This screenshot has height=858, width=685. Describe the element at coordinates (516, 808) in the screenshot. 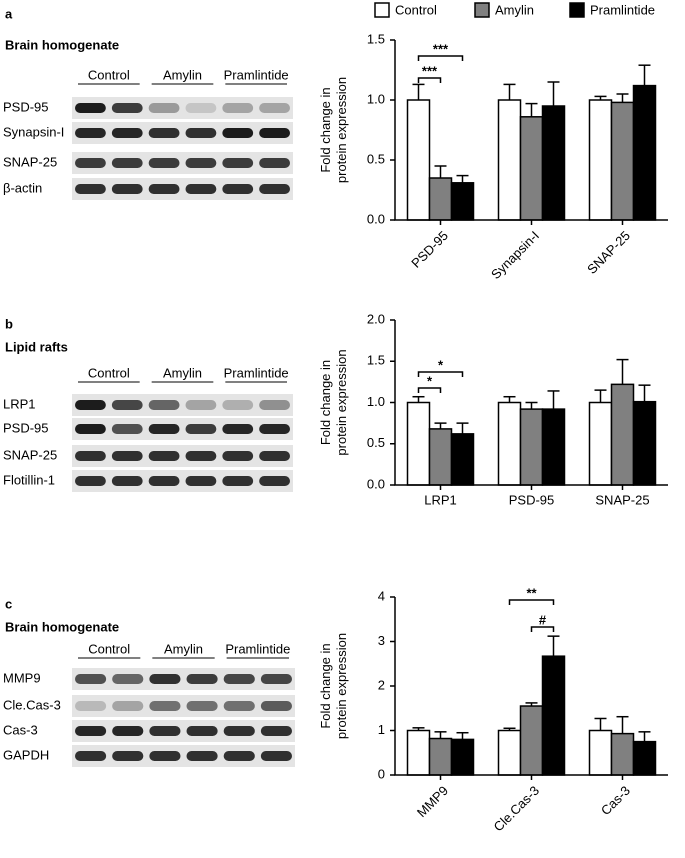

I see `x-tick-label: Cle.Cas-3` at that location.